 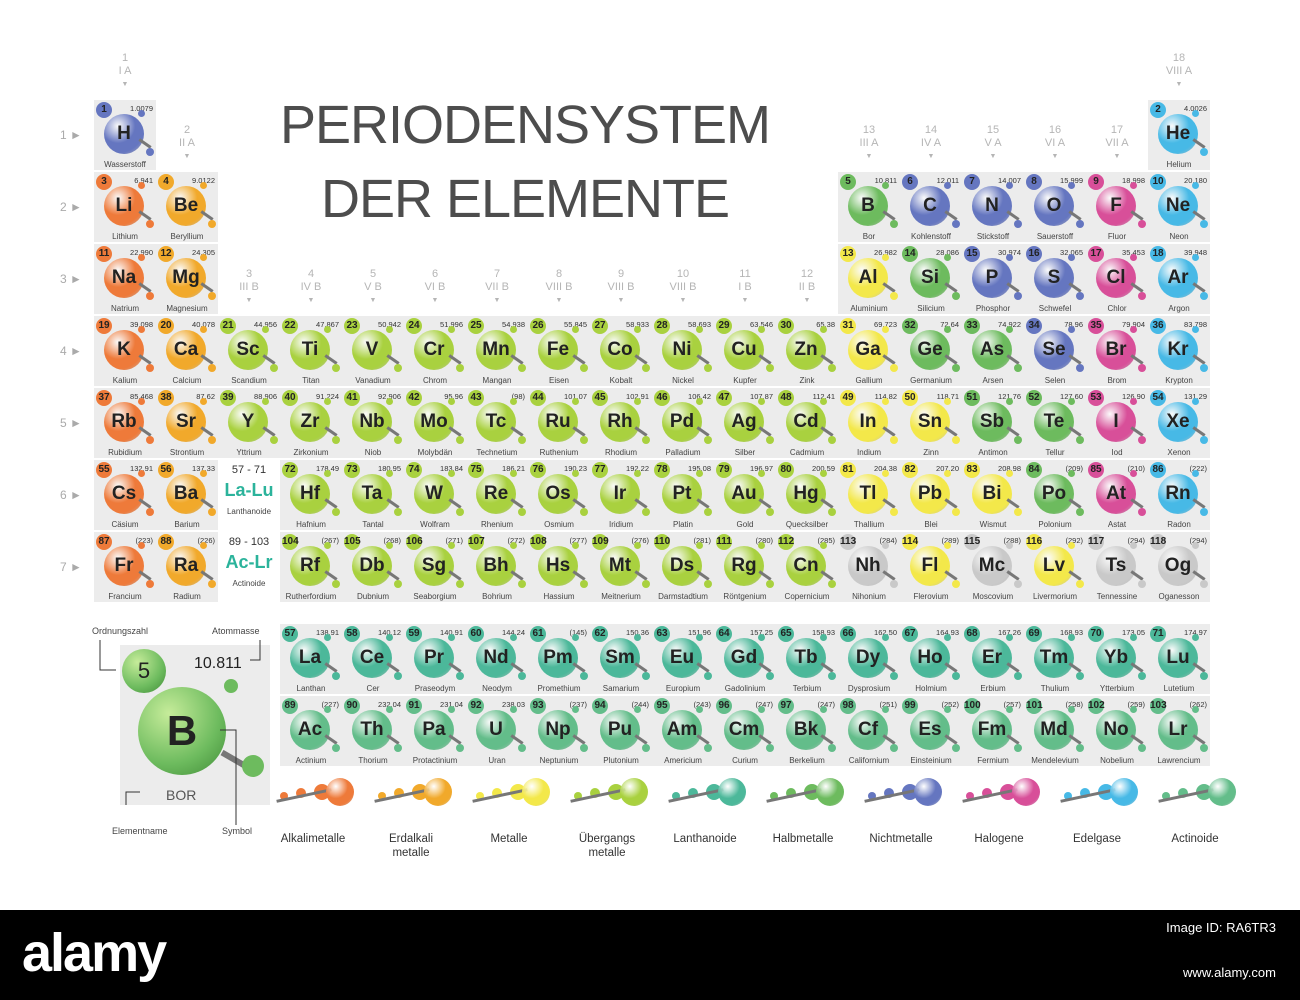 What do you see at coordinates (745, 760) in the screenshot?
I see `element-name: Curium` at bounding box center [745, 760].